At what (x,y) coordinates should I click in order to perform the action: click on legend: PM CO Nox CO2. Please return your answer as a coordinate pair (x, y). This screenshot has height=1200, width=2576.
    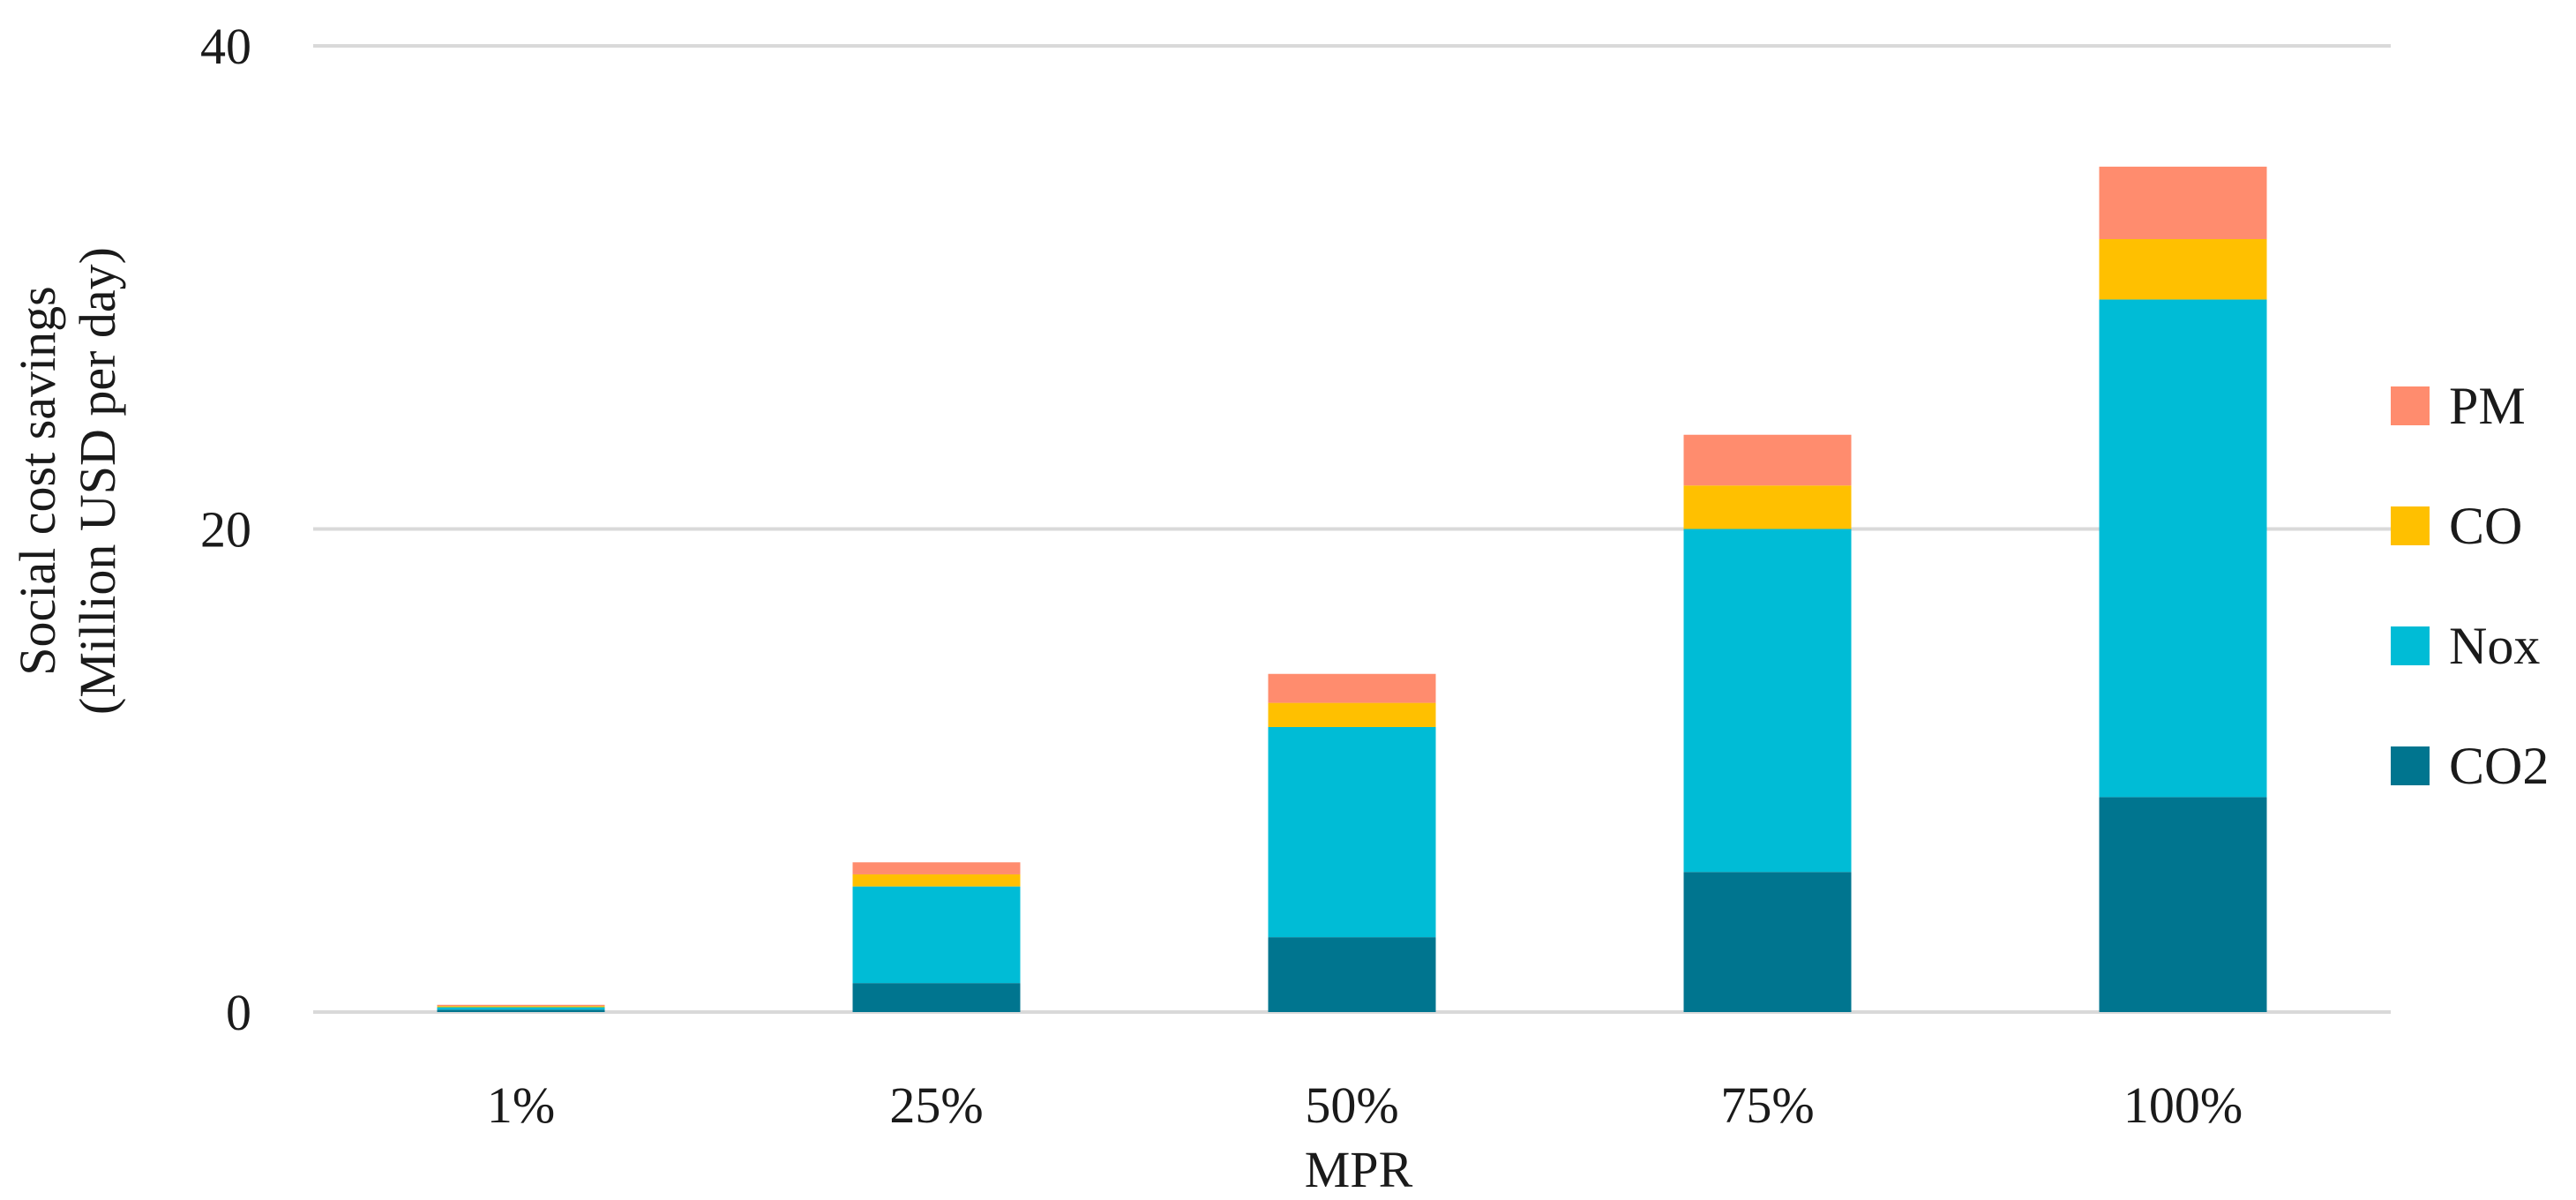
    Looking at the image, I should click on (2470, 586).